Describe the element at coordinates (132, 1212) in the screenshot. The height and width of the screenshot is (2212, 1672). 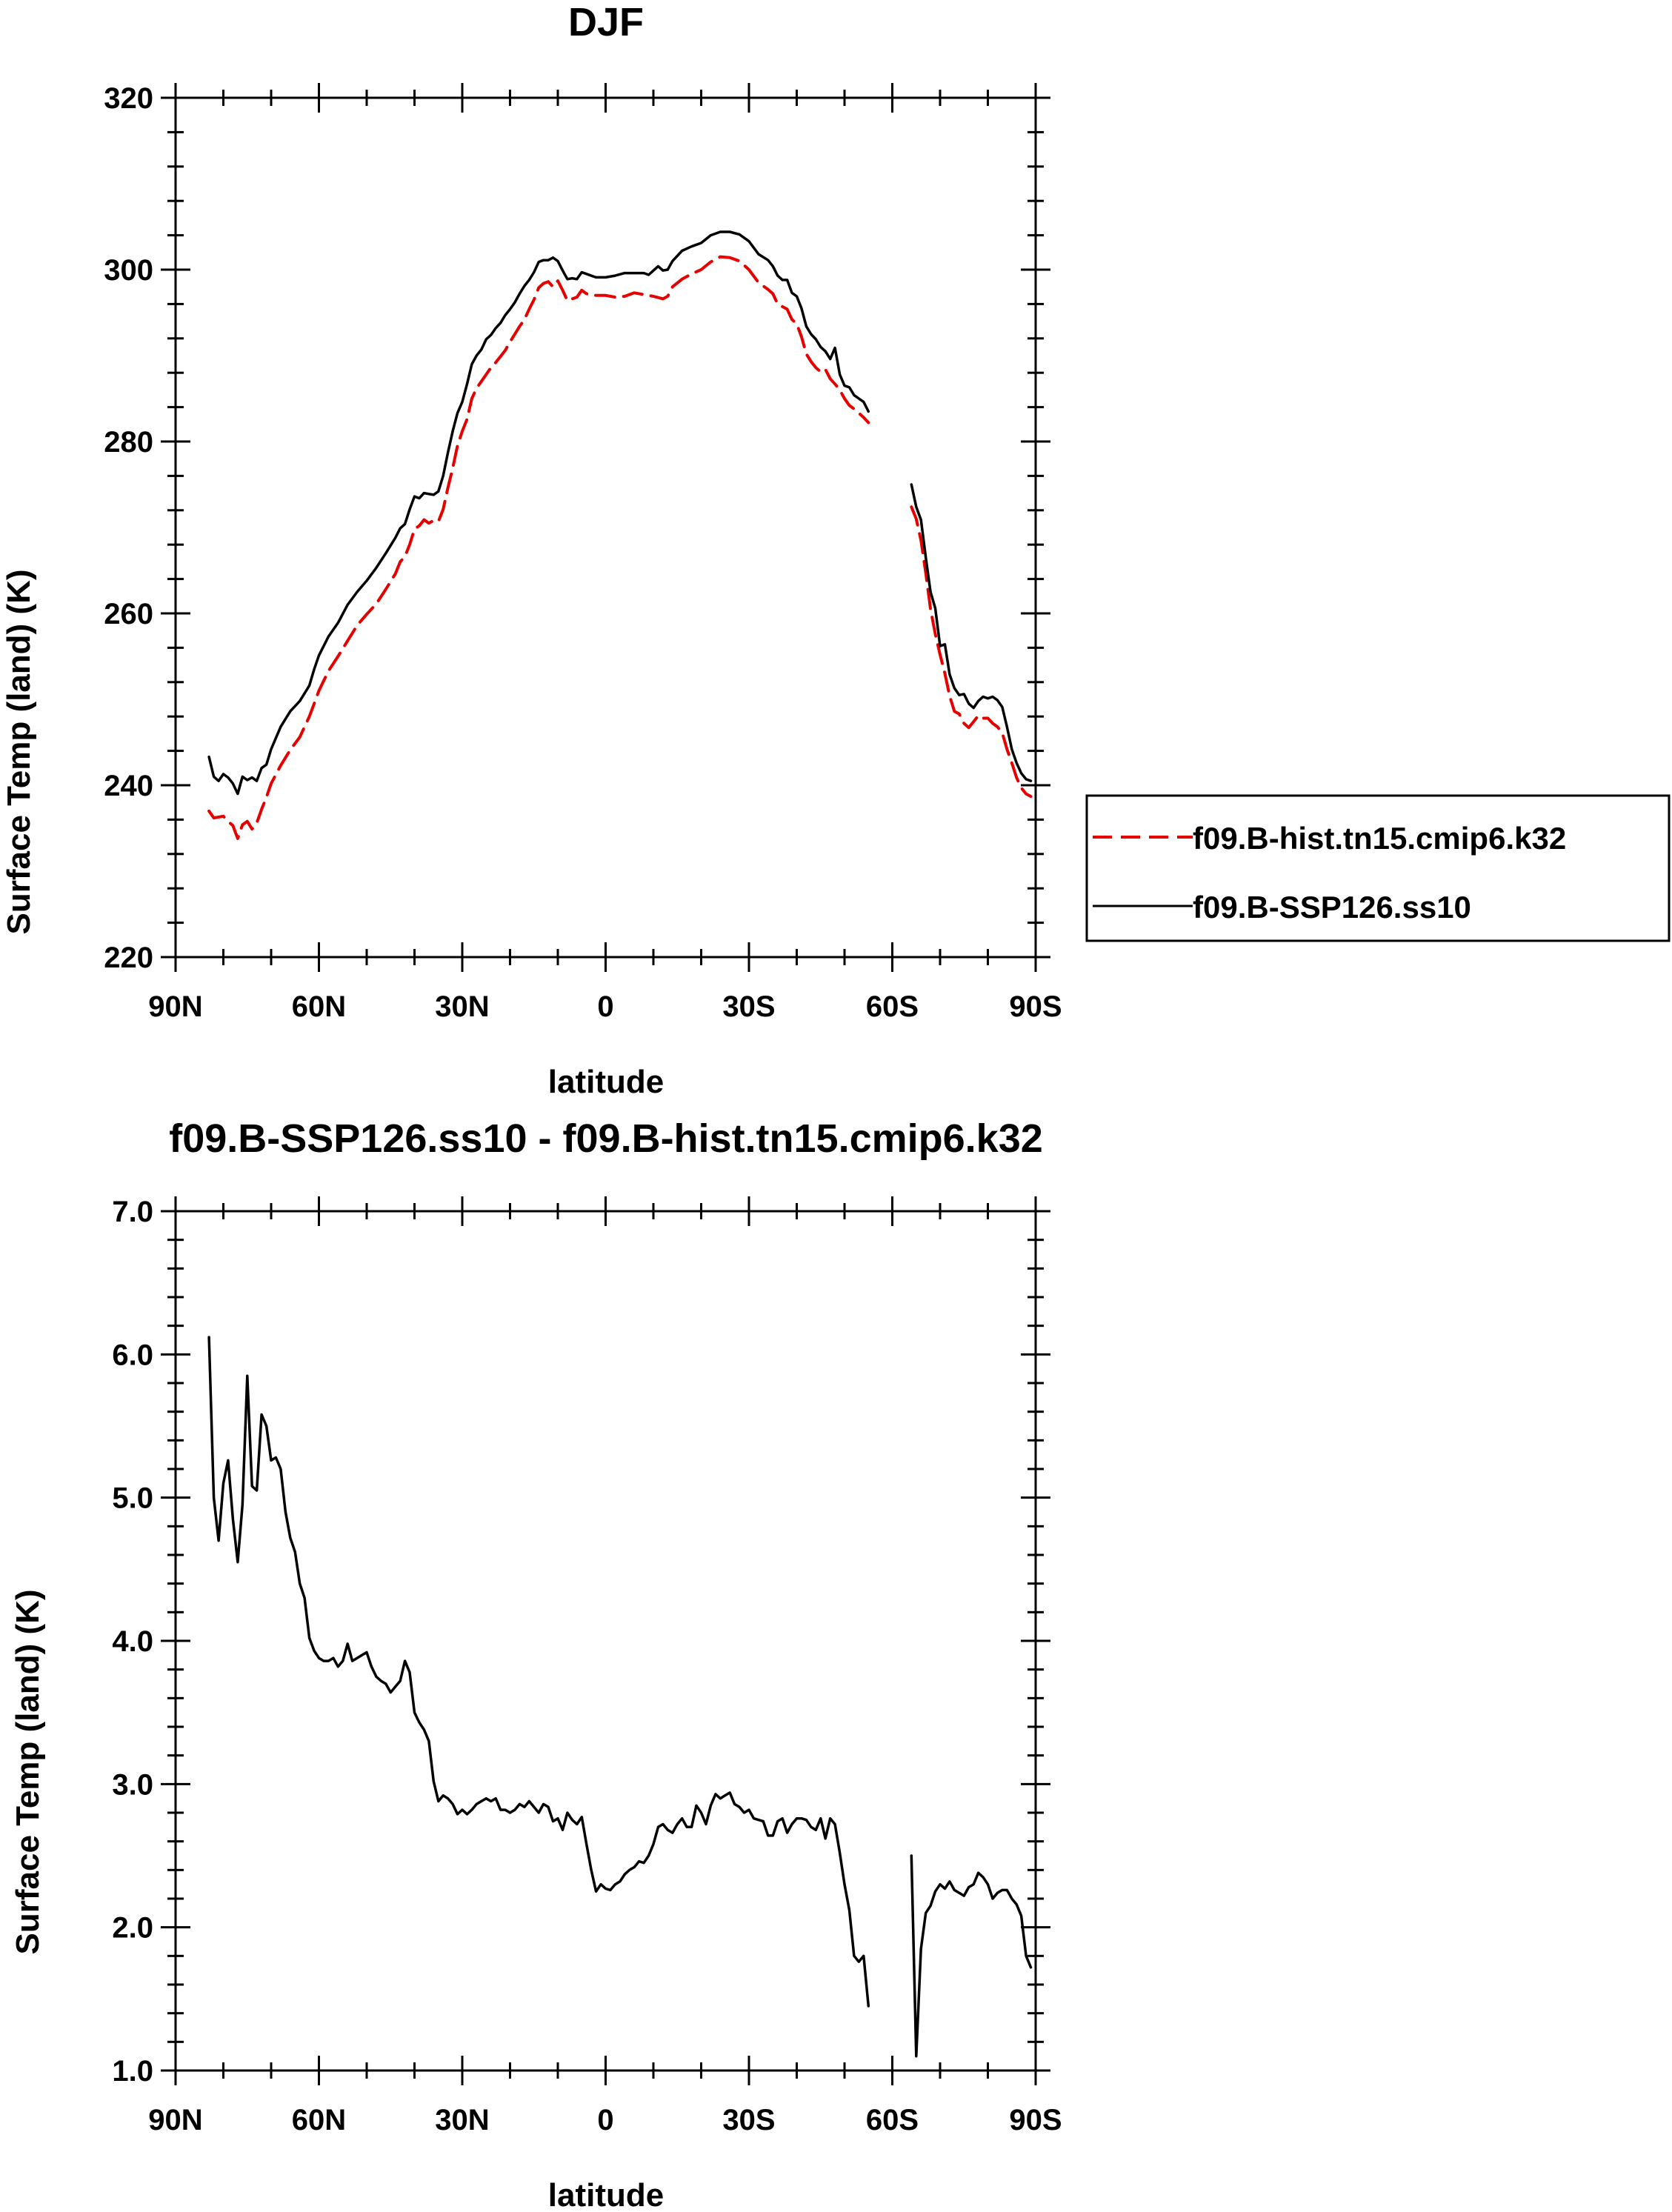
I see `bottom-y-tick-label: 7.0` at that location.